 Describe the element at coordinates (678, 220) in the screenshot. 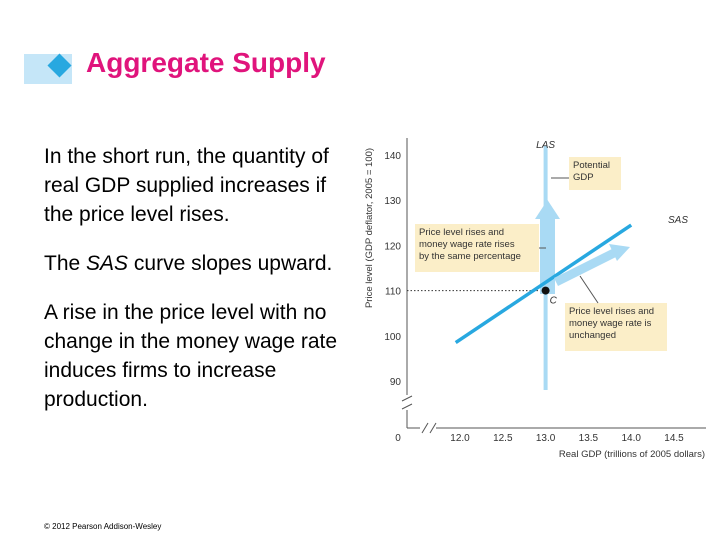

I see `sas-label: SAS` at that location.